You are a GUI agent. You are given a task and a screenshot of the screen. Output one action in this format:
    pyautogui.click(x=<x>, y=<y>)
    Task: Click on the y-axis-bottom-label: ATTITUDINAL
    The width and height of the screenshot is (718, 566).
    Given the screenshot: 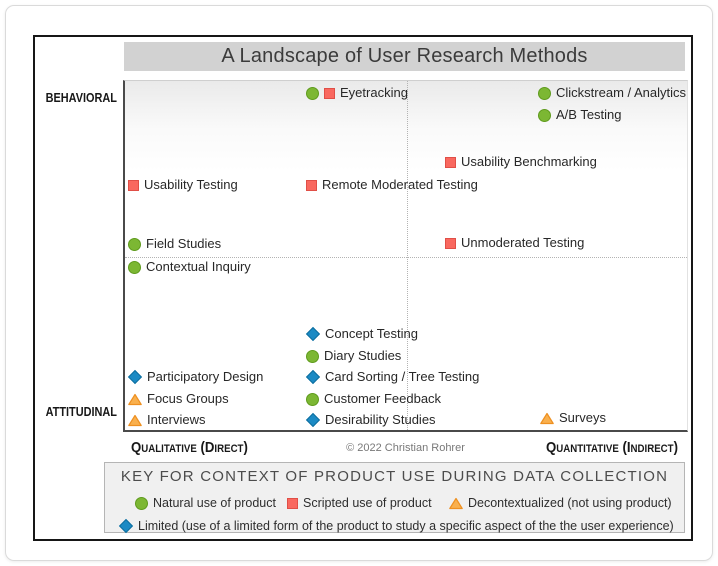 What is the action you would take?
    pyautogui.click(x=81, y=411)
    